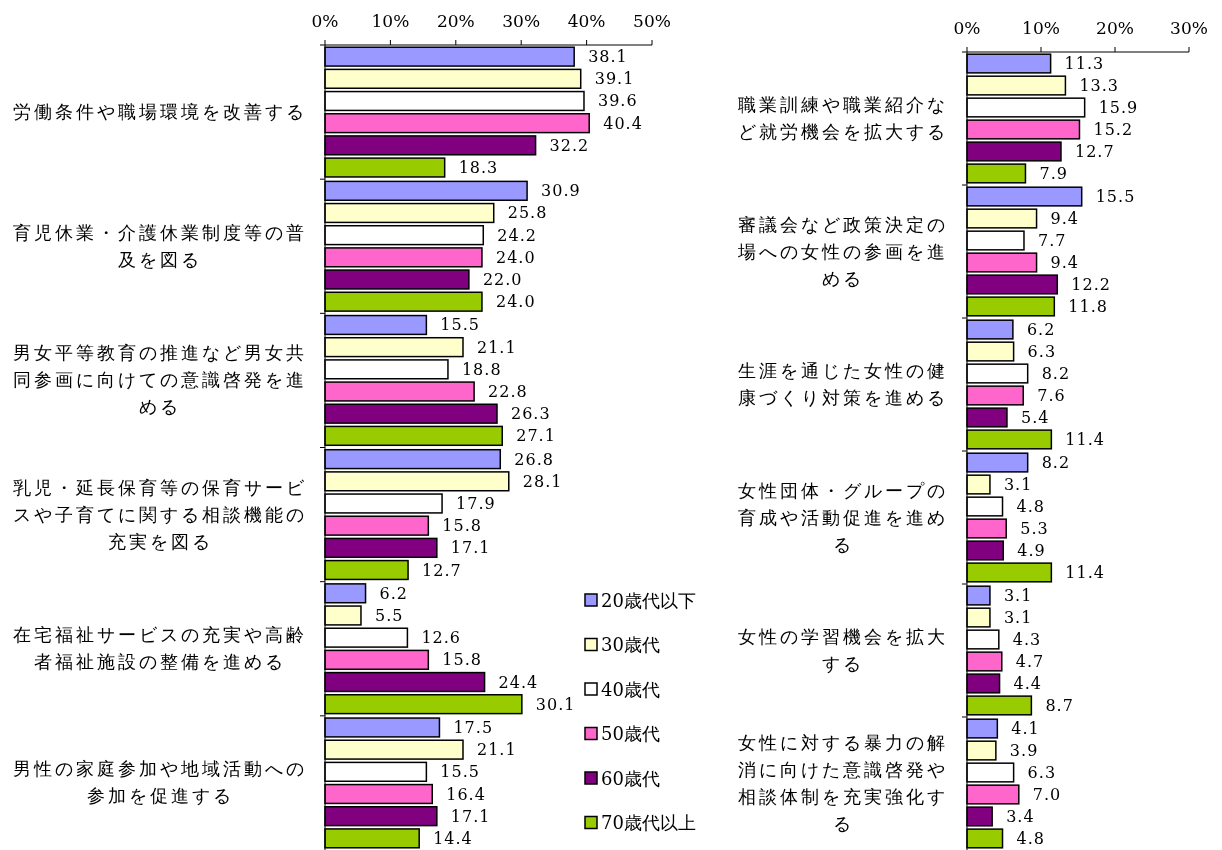  What do you see at coordinates (478, 168) in the screenshot?
I see `data-label: 18.3` at bounding box center [478, 168].